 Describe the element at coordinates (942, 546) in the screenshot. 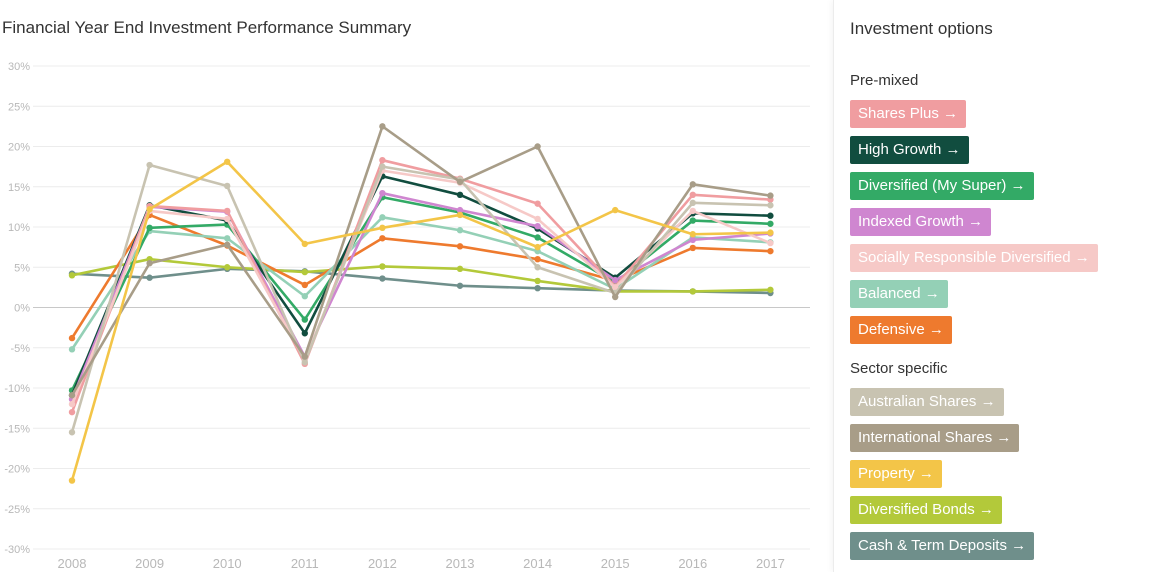

I see `option-cash-term-deposits: Cash & Term Deposits →` at that location.